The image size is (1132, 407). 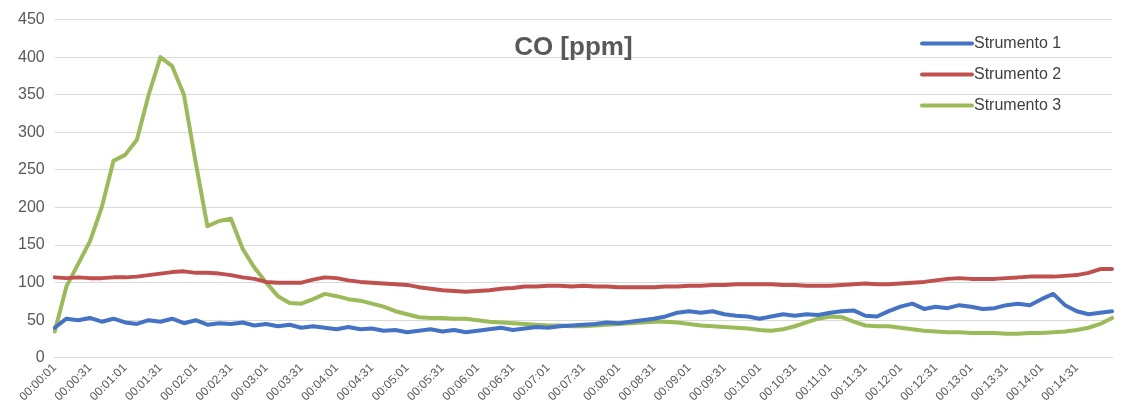 What do you see at coordinates (573, 45) in the screenshot?
I see `text: CO [ppm]` at bounding box center [573, 45].